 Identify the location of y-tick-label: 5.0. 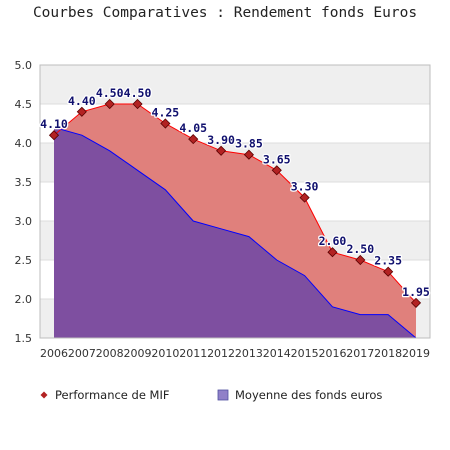
(24, 65).